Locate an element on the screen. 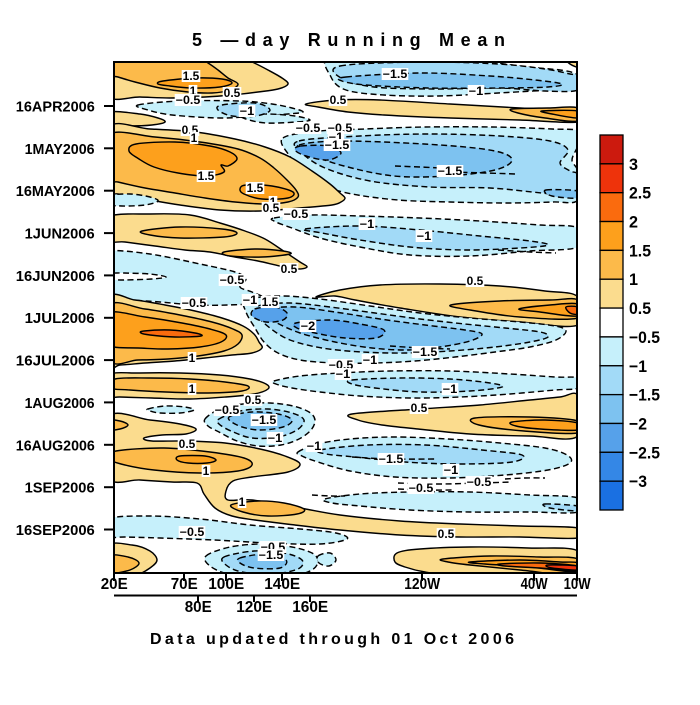 This screenshot has width=700, height=705. svg-text: 16APR2006 is located at coordinates (55, 107).